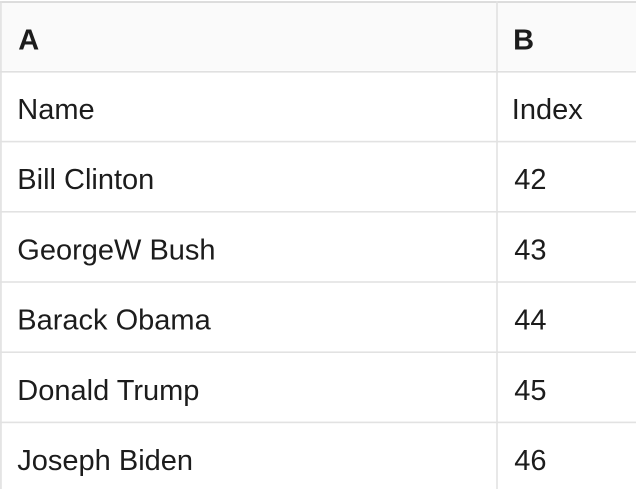 The image size is (636, 489). What do you see at coordinates (530, 461) in the screenshot?
I see `svg-text: 46` at bounding box center [530, 461].